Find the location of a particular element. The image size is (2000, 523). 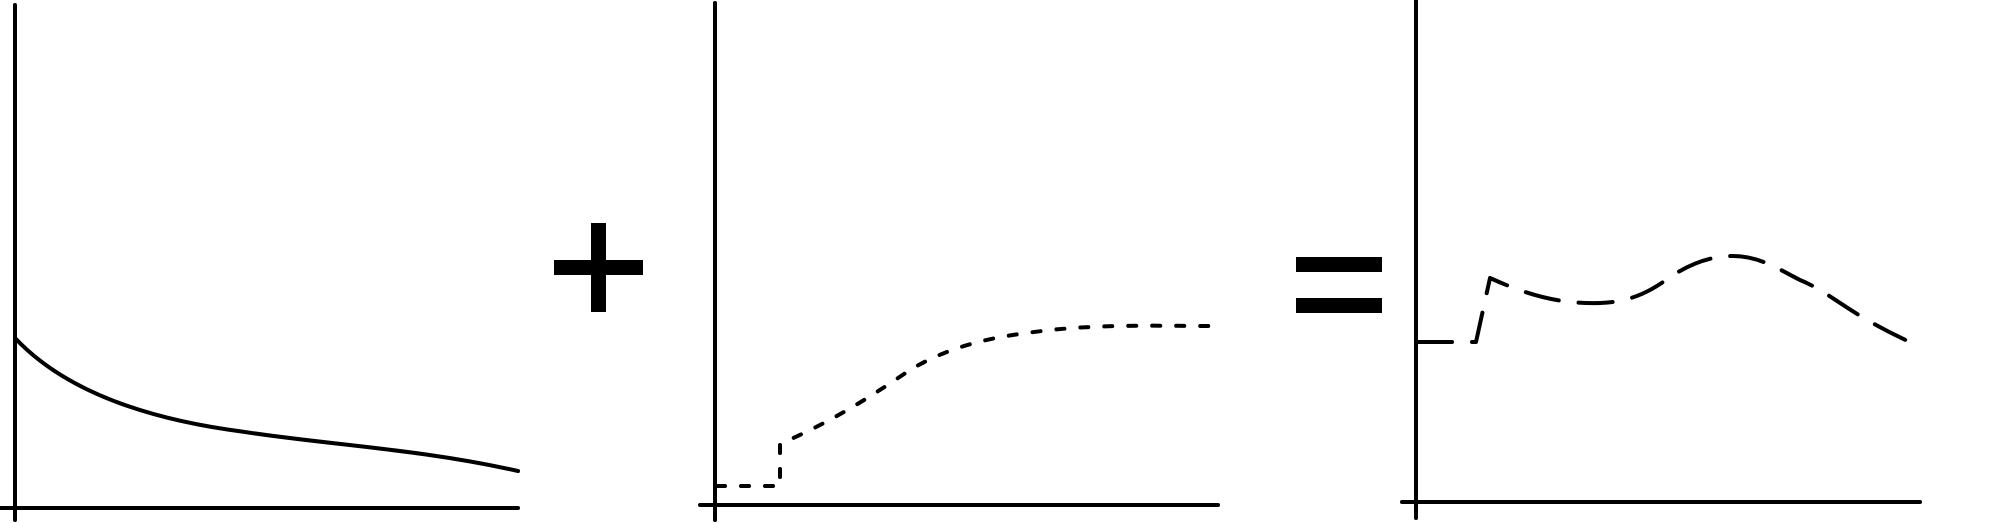

equals-bottom-bar is located at coordinates (1339, 305).